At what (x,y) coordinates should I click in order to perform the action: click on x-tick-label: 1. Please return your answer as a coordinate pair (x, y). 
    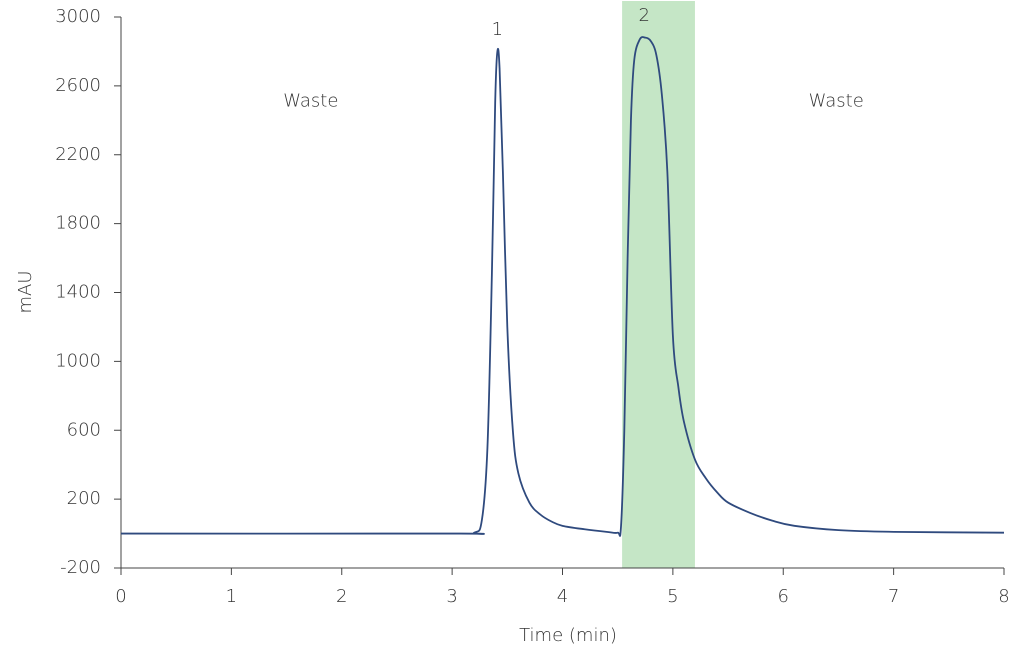
    Looking at the image, I should click on (231, 596).